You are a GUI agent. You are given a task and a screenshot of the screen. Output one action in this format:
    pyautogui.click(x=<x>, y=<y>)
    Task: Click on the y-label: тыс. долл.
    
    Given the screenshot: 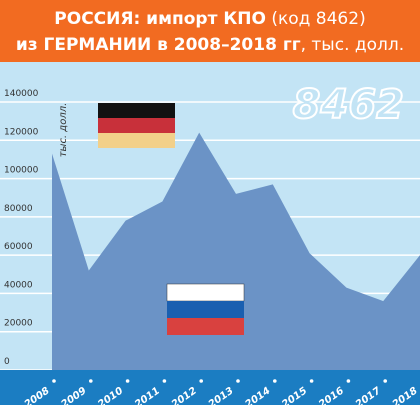 What is the action you would take?
    pyautogui.click(x=63, y=130)
    